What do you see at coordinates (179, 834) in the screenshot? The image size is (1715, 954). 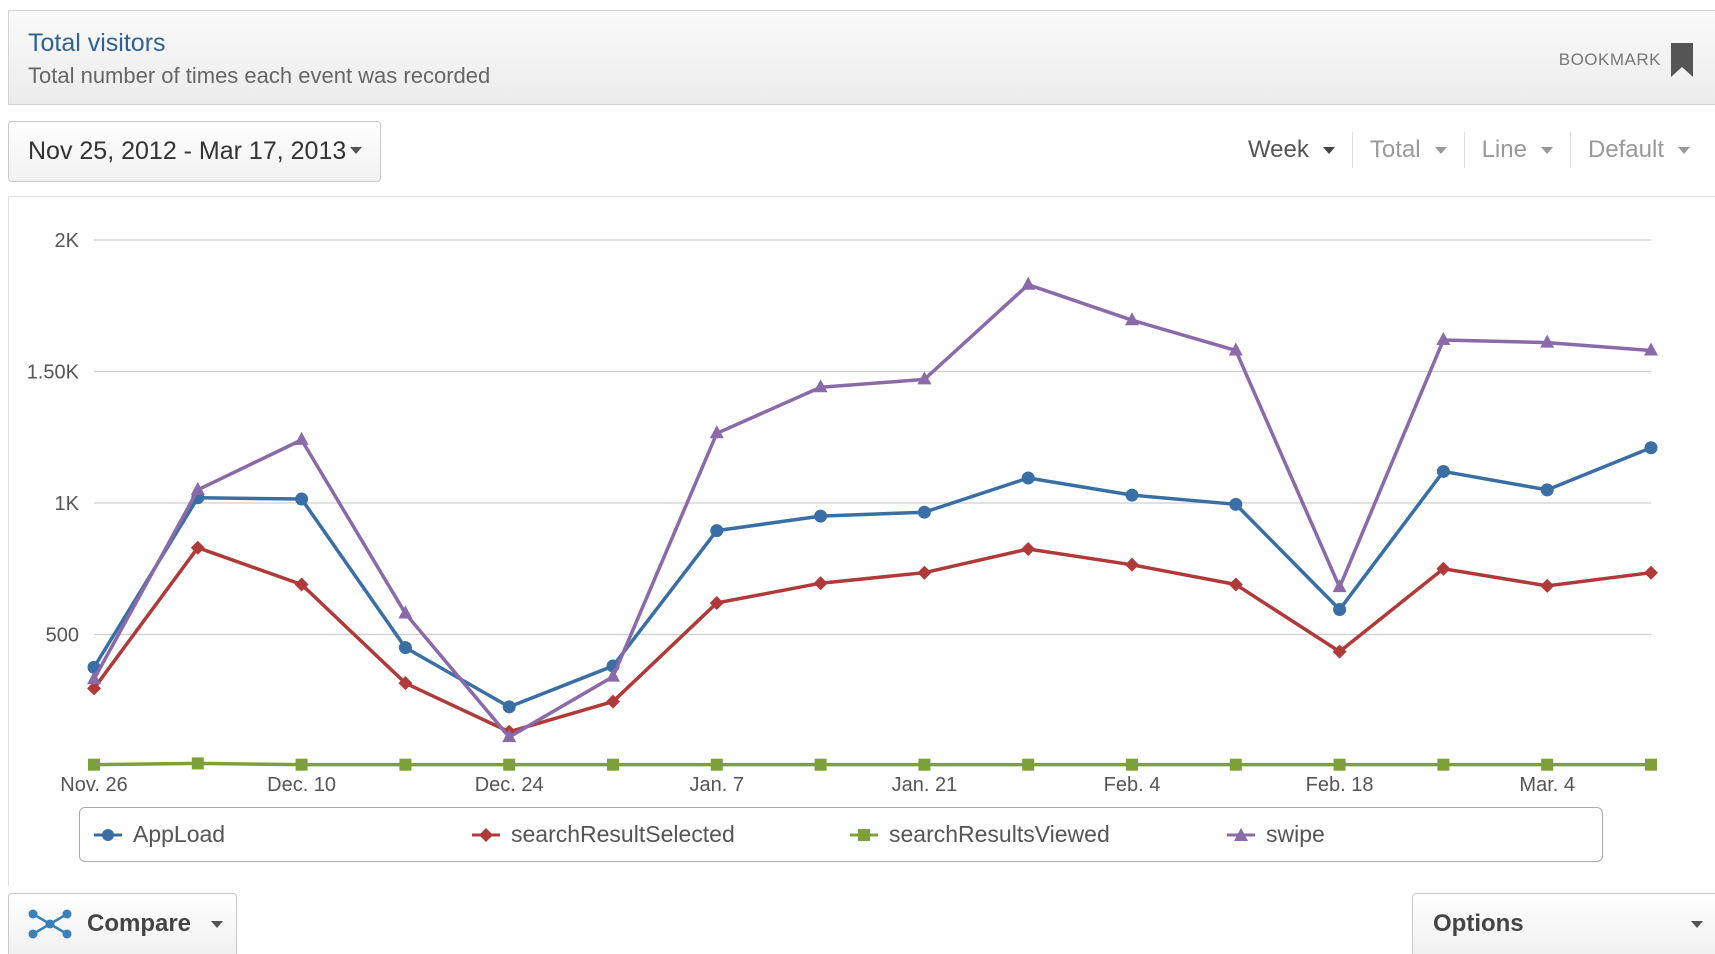 I see `legend-label-appload: AppLoad` at bounding box center [179, 834].